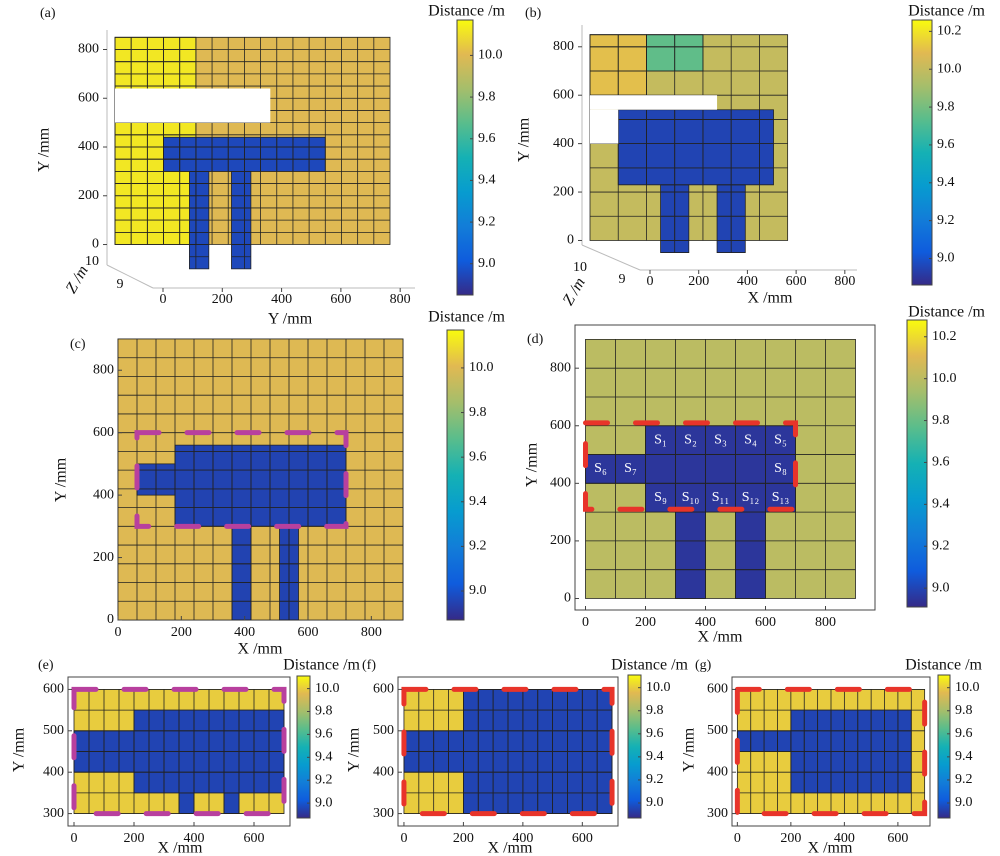 This screenshot has width=1000, height=856. Describe the element at coordinates (574, 292) in the screenshot. I see `z-axis-label: Z /m` at that location.